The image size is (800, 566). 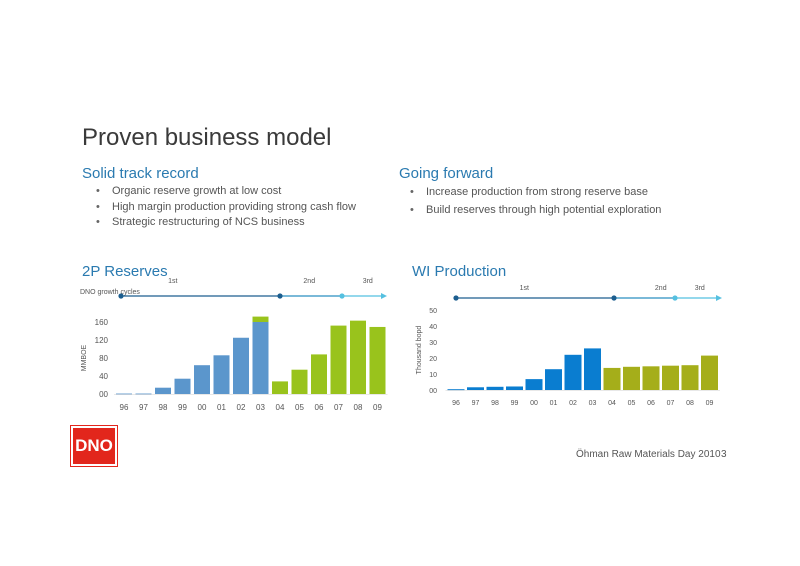 I want to click on production-x-tick-label: 06, so click(x=651, y=403).